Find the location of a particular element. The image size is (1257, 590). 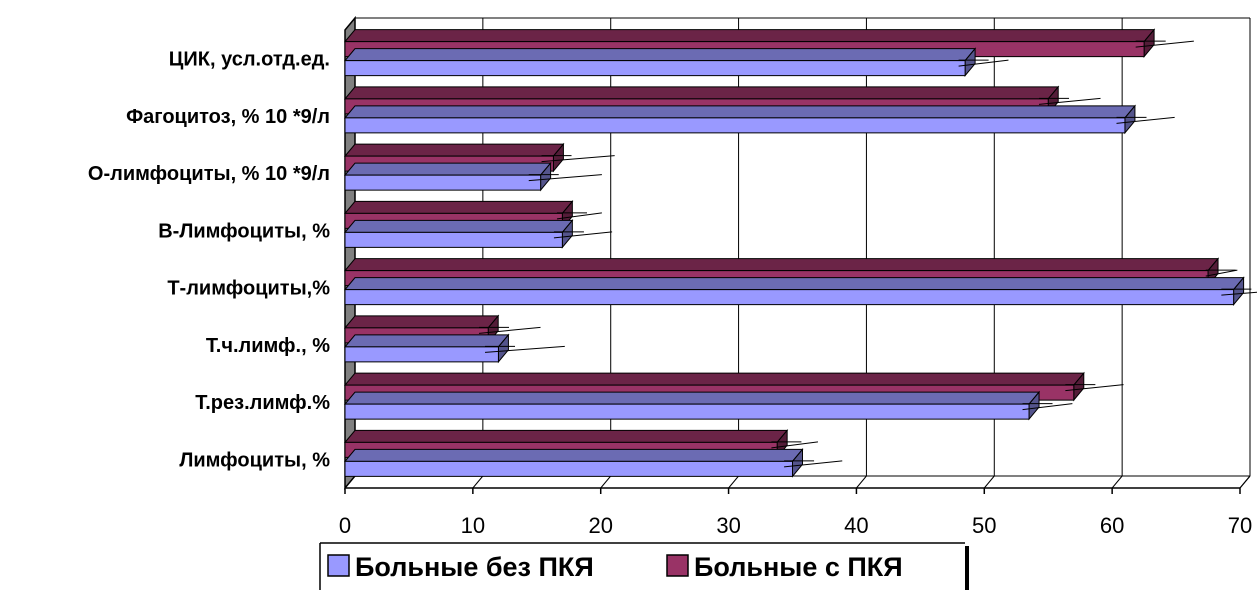

x-tick-label: 20 is located at coordinates (600, 525).